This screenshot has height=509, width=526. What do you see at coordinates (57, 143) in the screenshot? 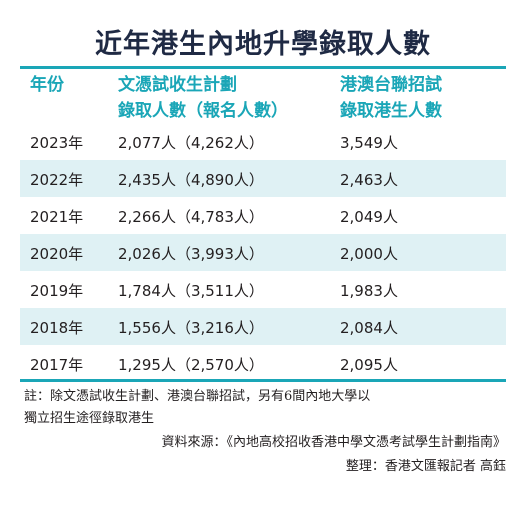
I see `cell-year: 2023年` at bounding box center [57, 143].